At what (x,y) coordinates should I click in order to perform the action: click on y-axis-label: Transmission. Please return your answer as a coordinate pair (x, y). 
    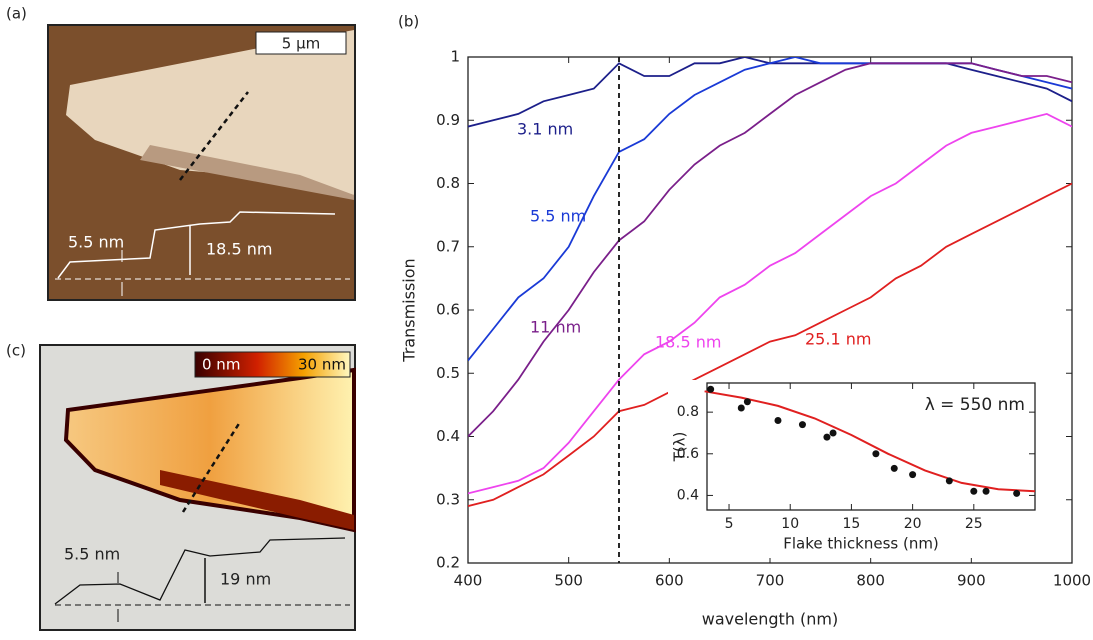
    Looking at the image, I should click on (409, 310).